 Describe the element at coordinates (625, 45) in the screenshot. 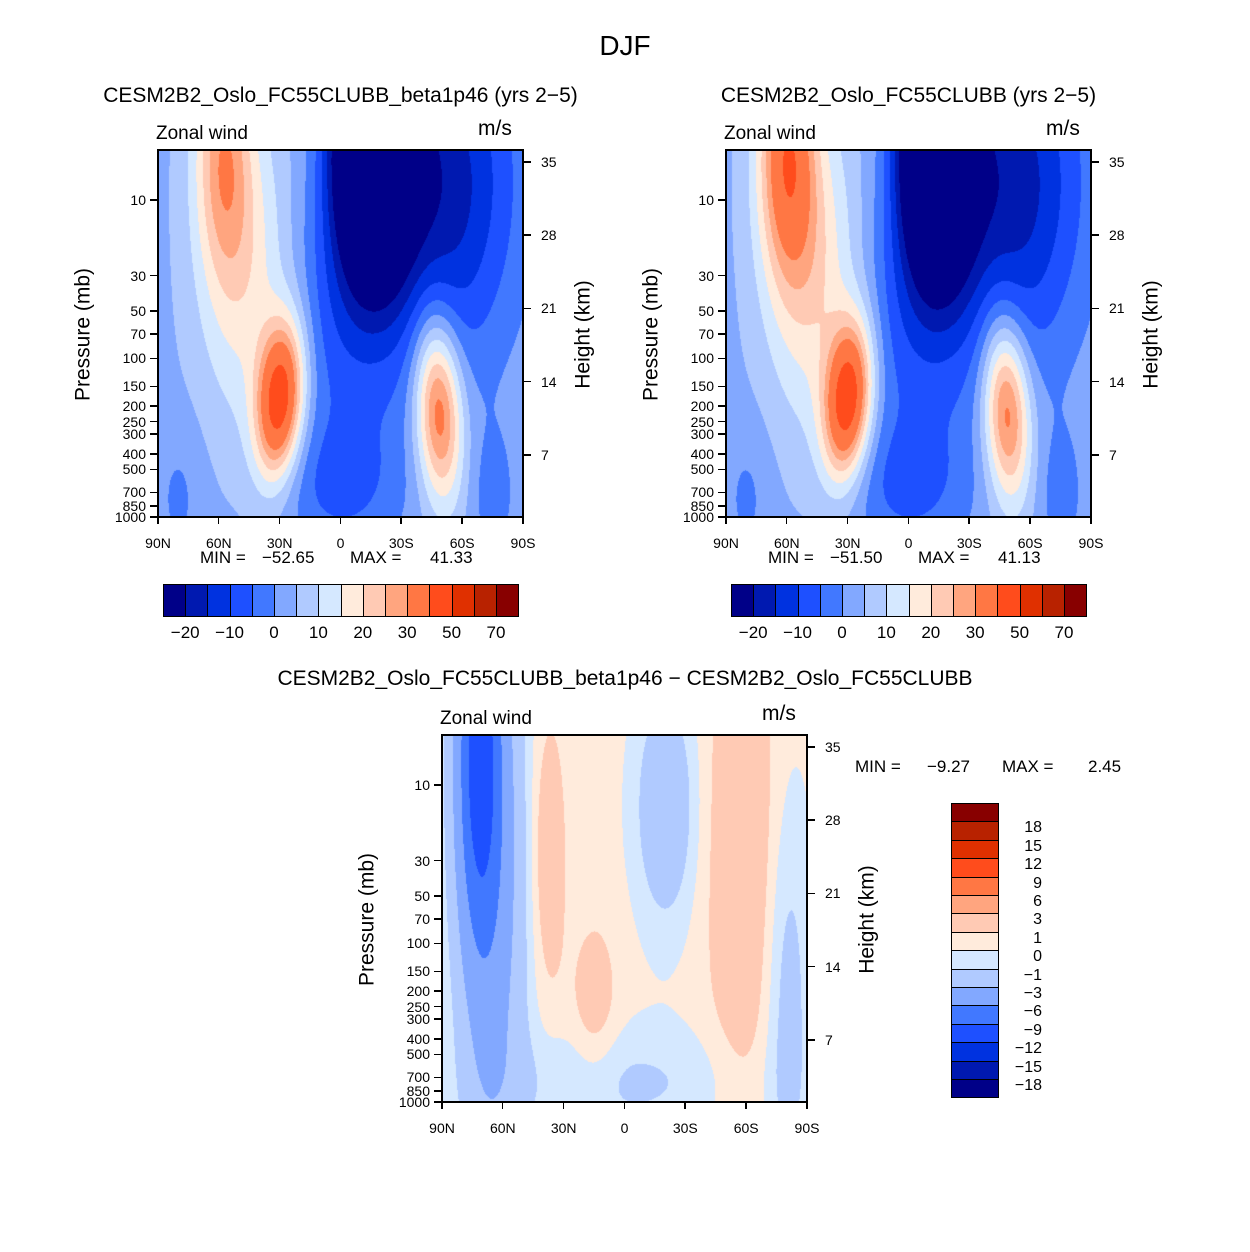

I see `figure-title: DJF` at that location.